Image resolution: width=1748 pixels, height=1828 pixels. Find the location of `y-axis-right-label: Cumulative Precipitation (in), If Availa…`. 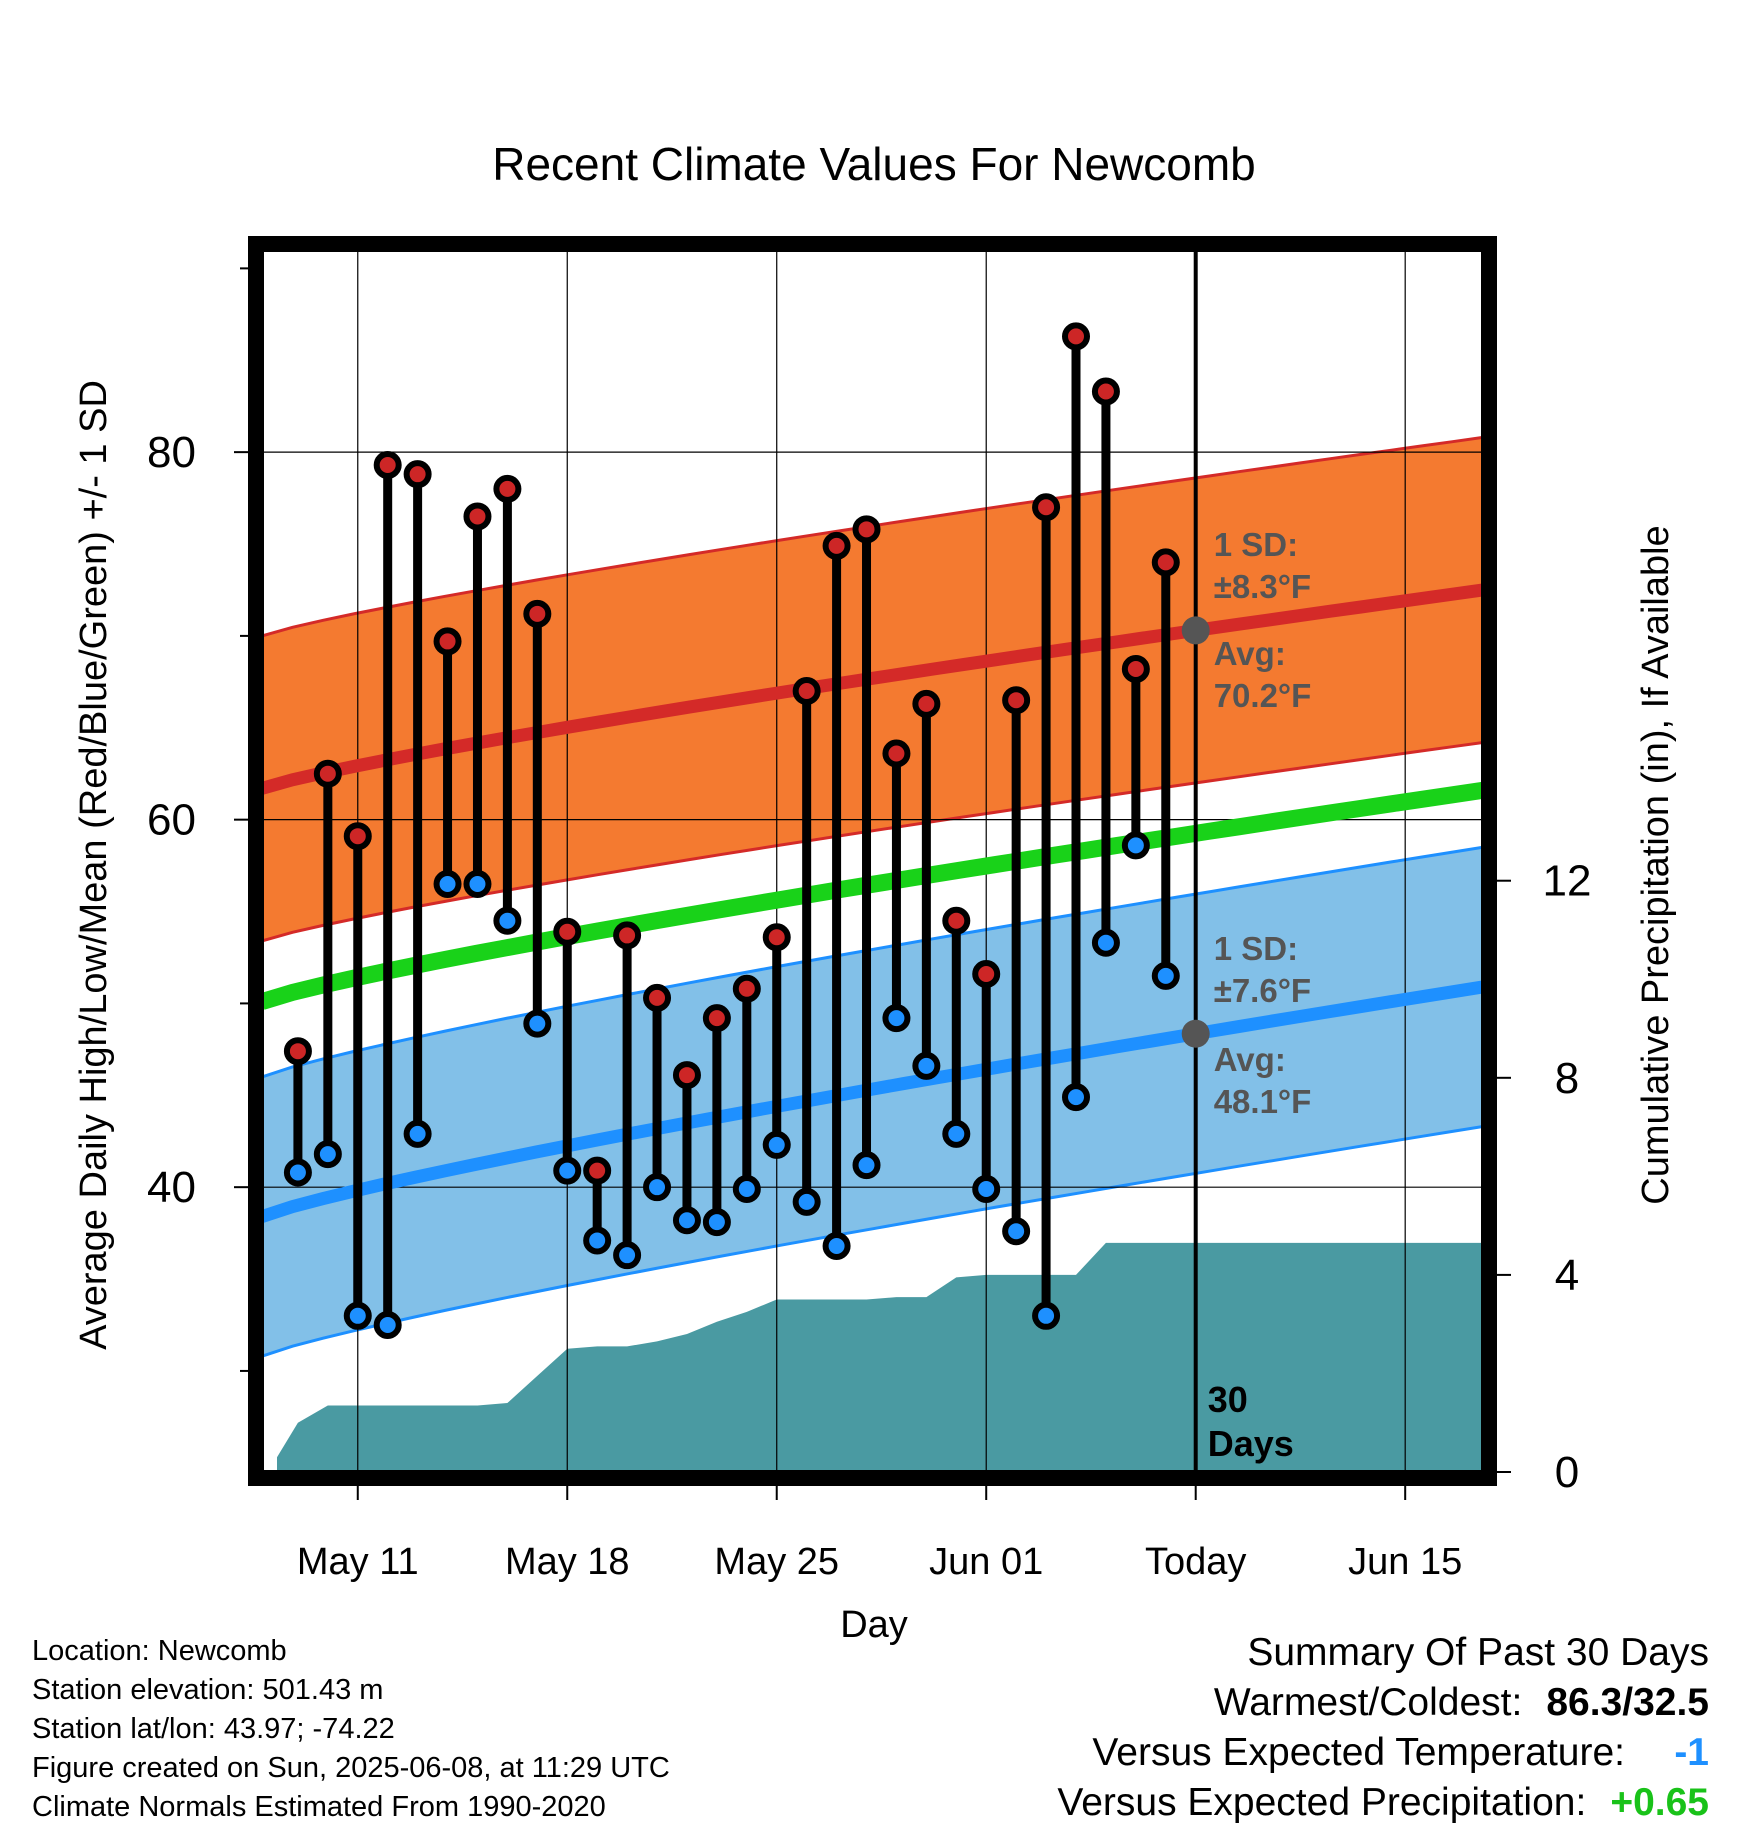

y-axis-right-label: Cumulative Precipitation (in), If Availa… is located at coordinates (1656, 864).